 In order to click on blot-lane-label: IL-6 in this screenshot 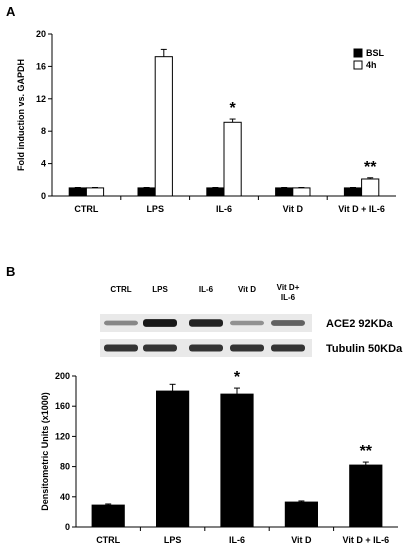, I will do `click(206, 289)`.